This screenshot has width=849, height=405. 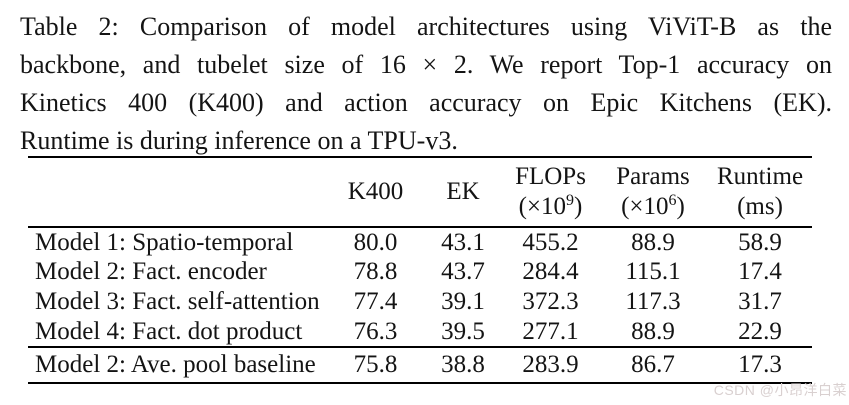 I want to click on flops-value: 283.9, so click(x=550, y=364).